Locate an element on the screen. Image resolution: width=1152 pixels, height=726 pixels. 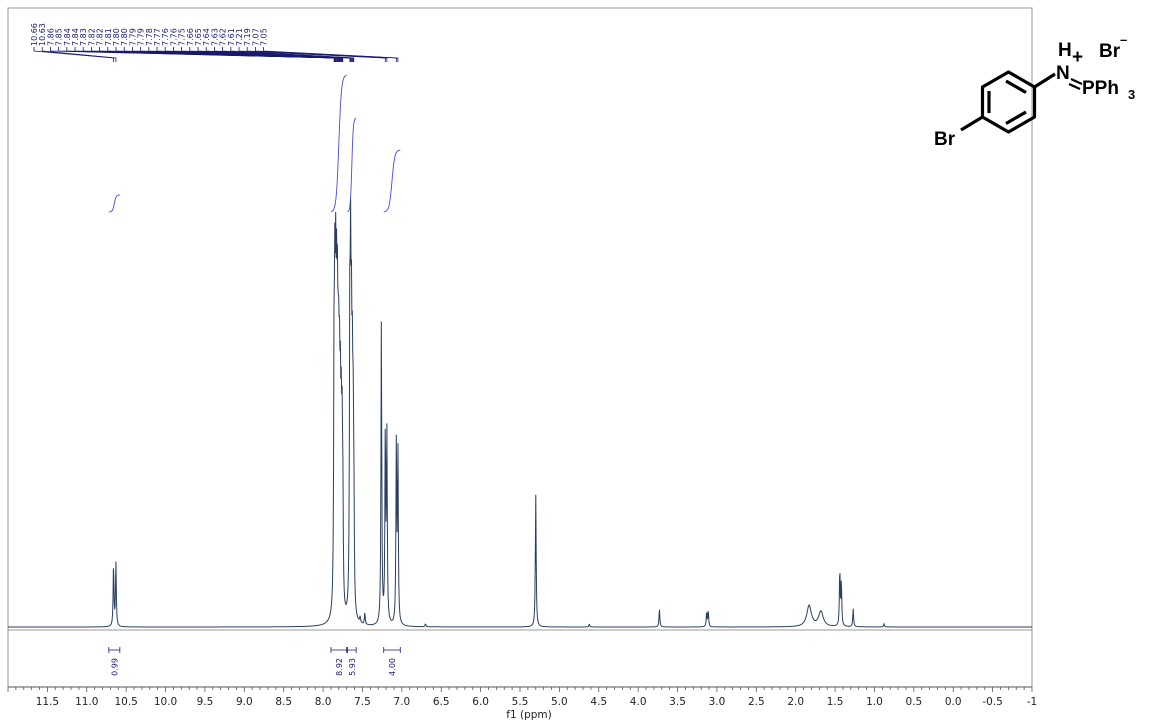
peak-label: 7.61 is located at coordinates (231, 37).